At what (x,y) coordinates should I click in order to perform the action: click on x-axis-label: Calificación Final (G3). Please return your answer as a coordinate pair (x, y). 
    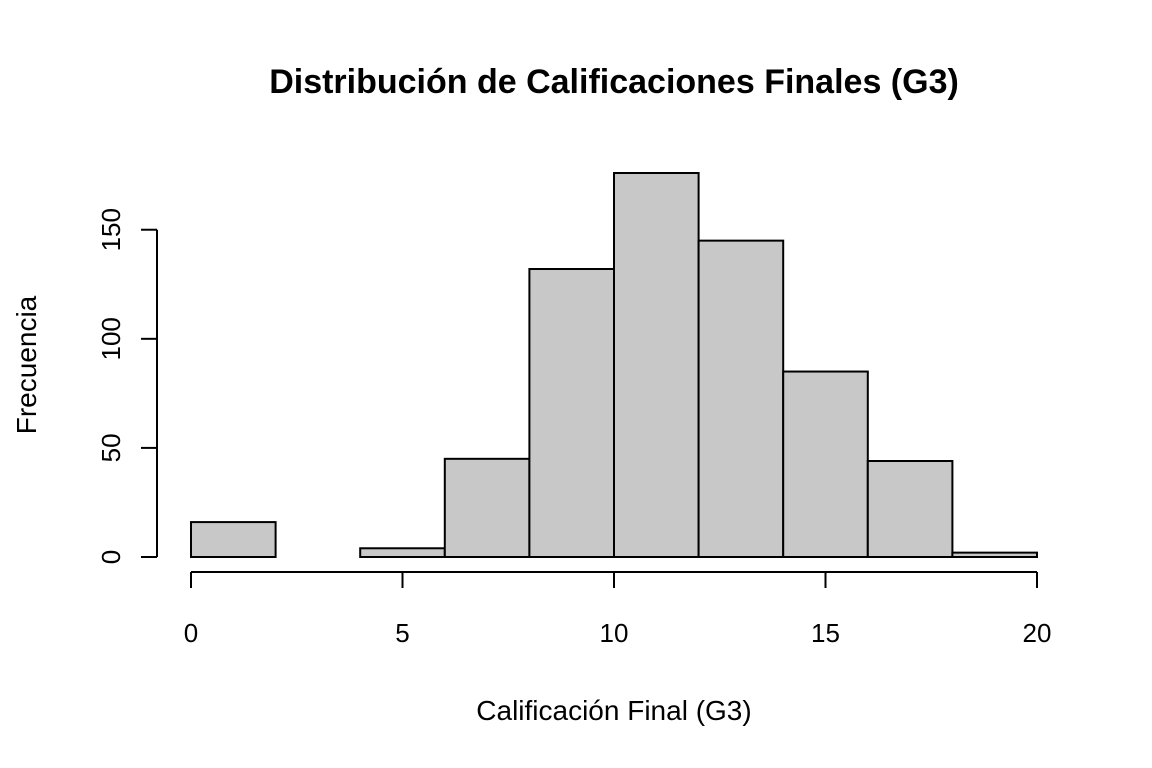
    Looking at the image, I should click on (613, 710).